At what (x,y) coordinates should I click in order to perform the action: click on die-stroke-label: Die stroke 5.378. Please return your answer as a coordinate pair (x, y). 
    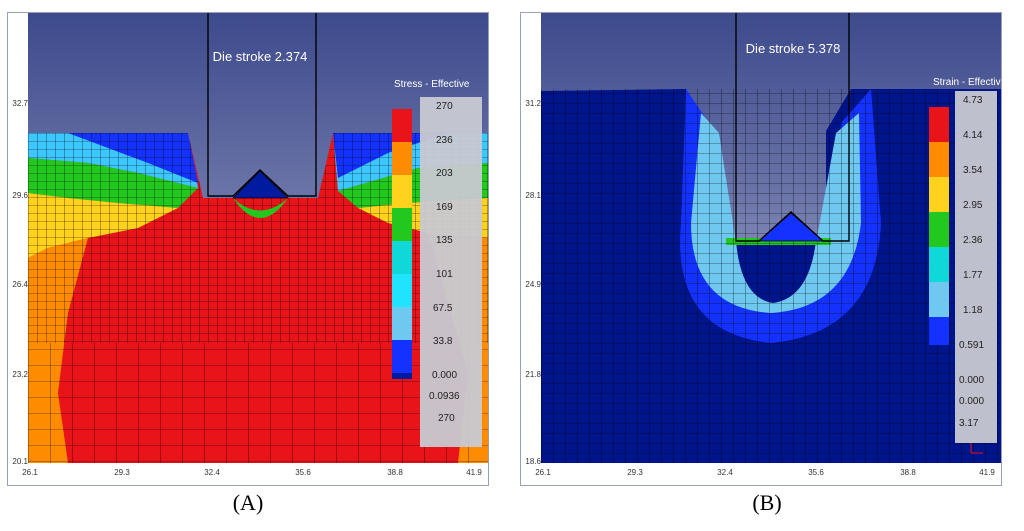
    Looking at the image, I should click on (793, 48).